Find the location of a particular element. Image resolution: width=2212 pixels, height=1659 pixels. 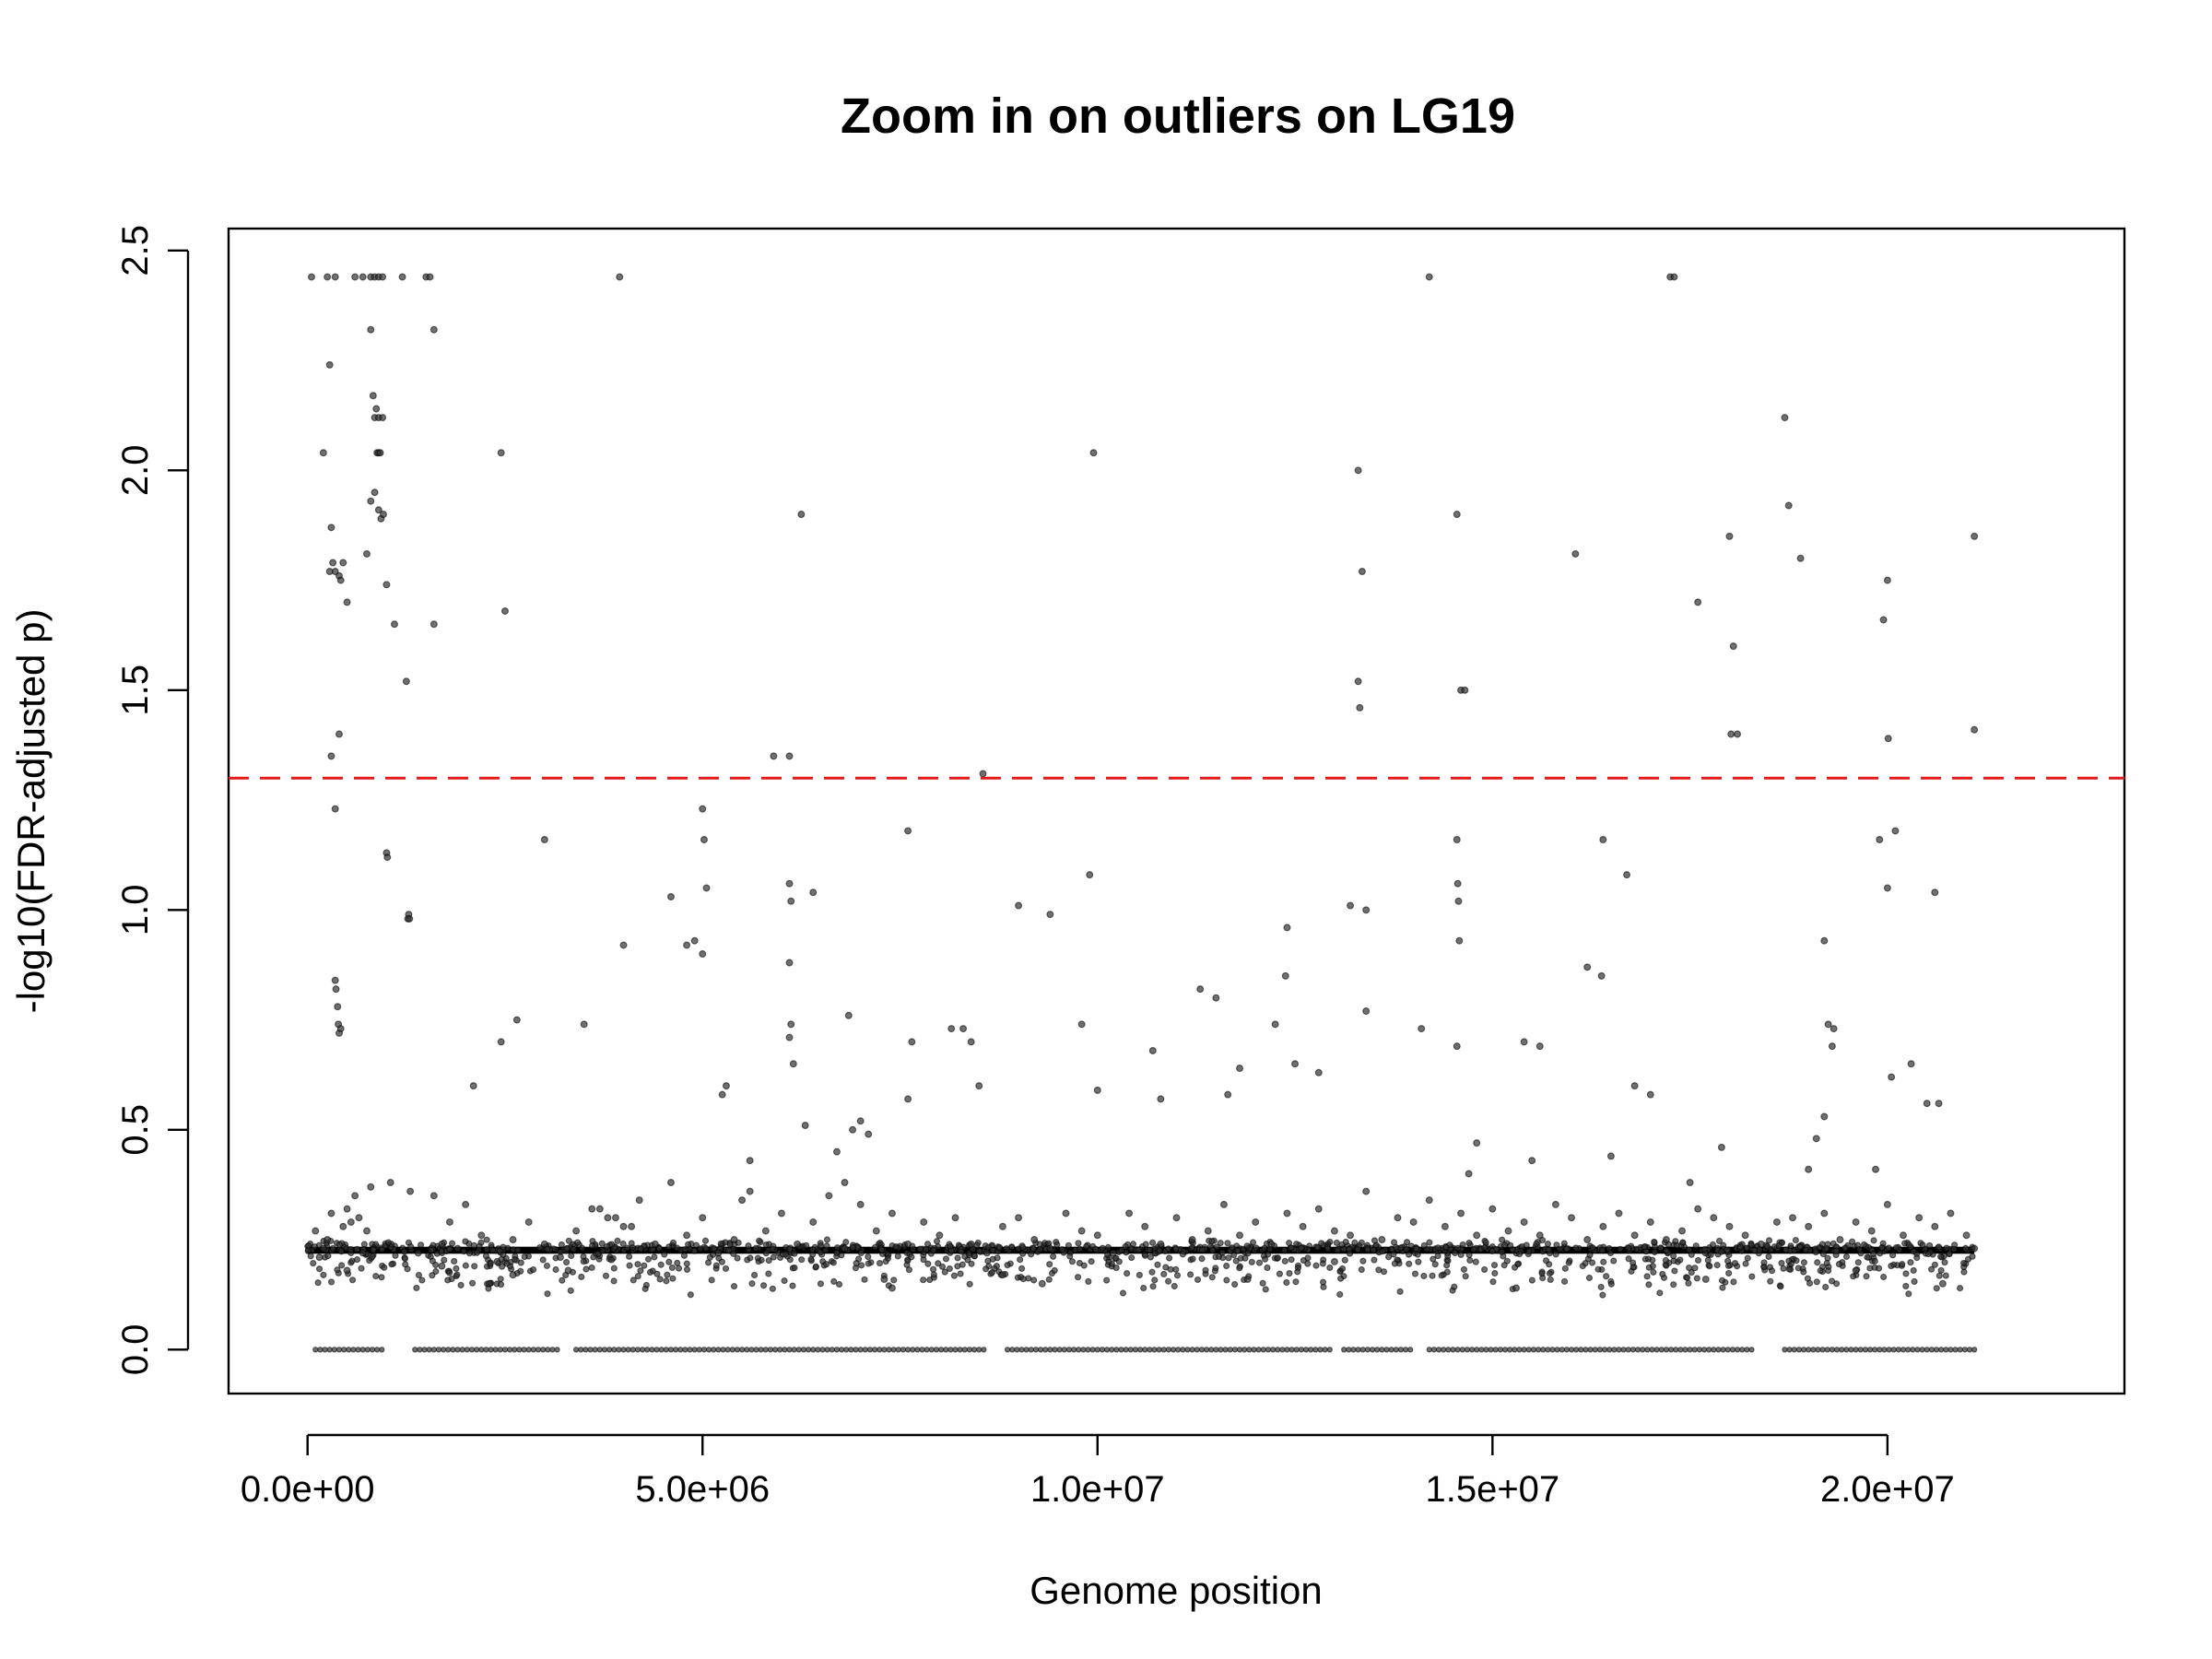

y-tick-label: 2.5 is located at coordinates (135, 250).